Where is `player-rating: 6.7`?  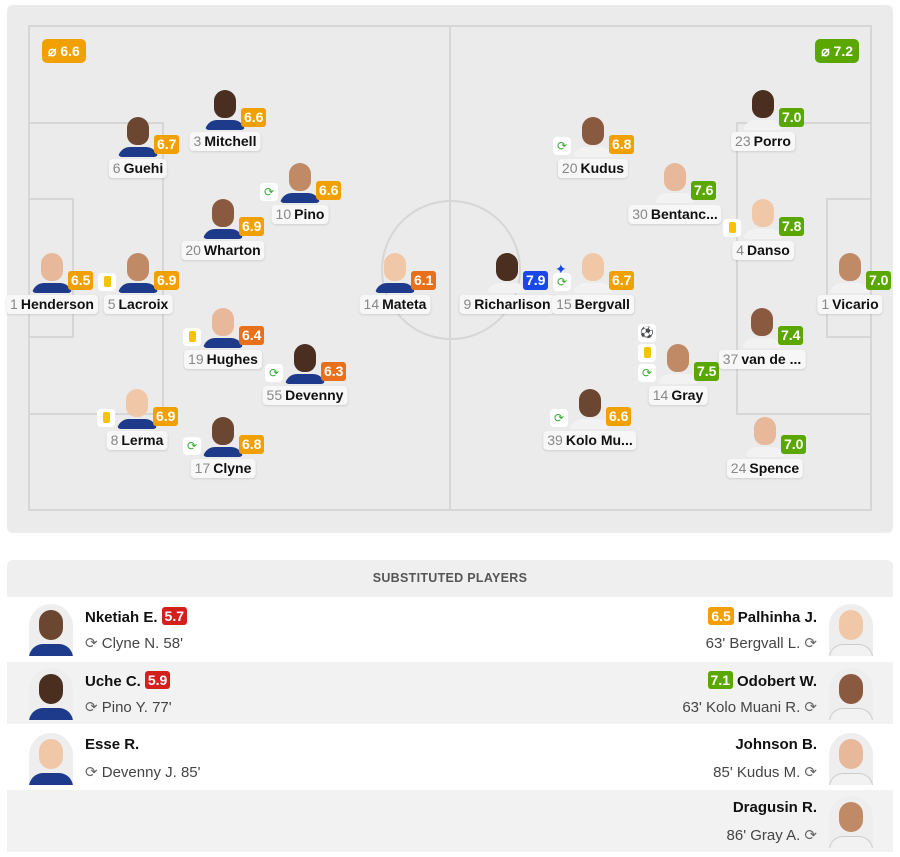
player-rating: 6.7 is located at coordinates (622, 280).